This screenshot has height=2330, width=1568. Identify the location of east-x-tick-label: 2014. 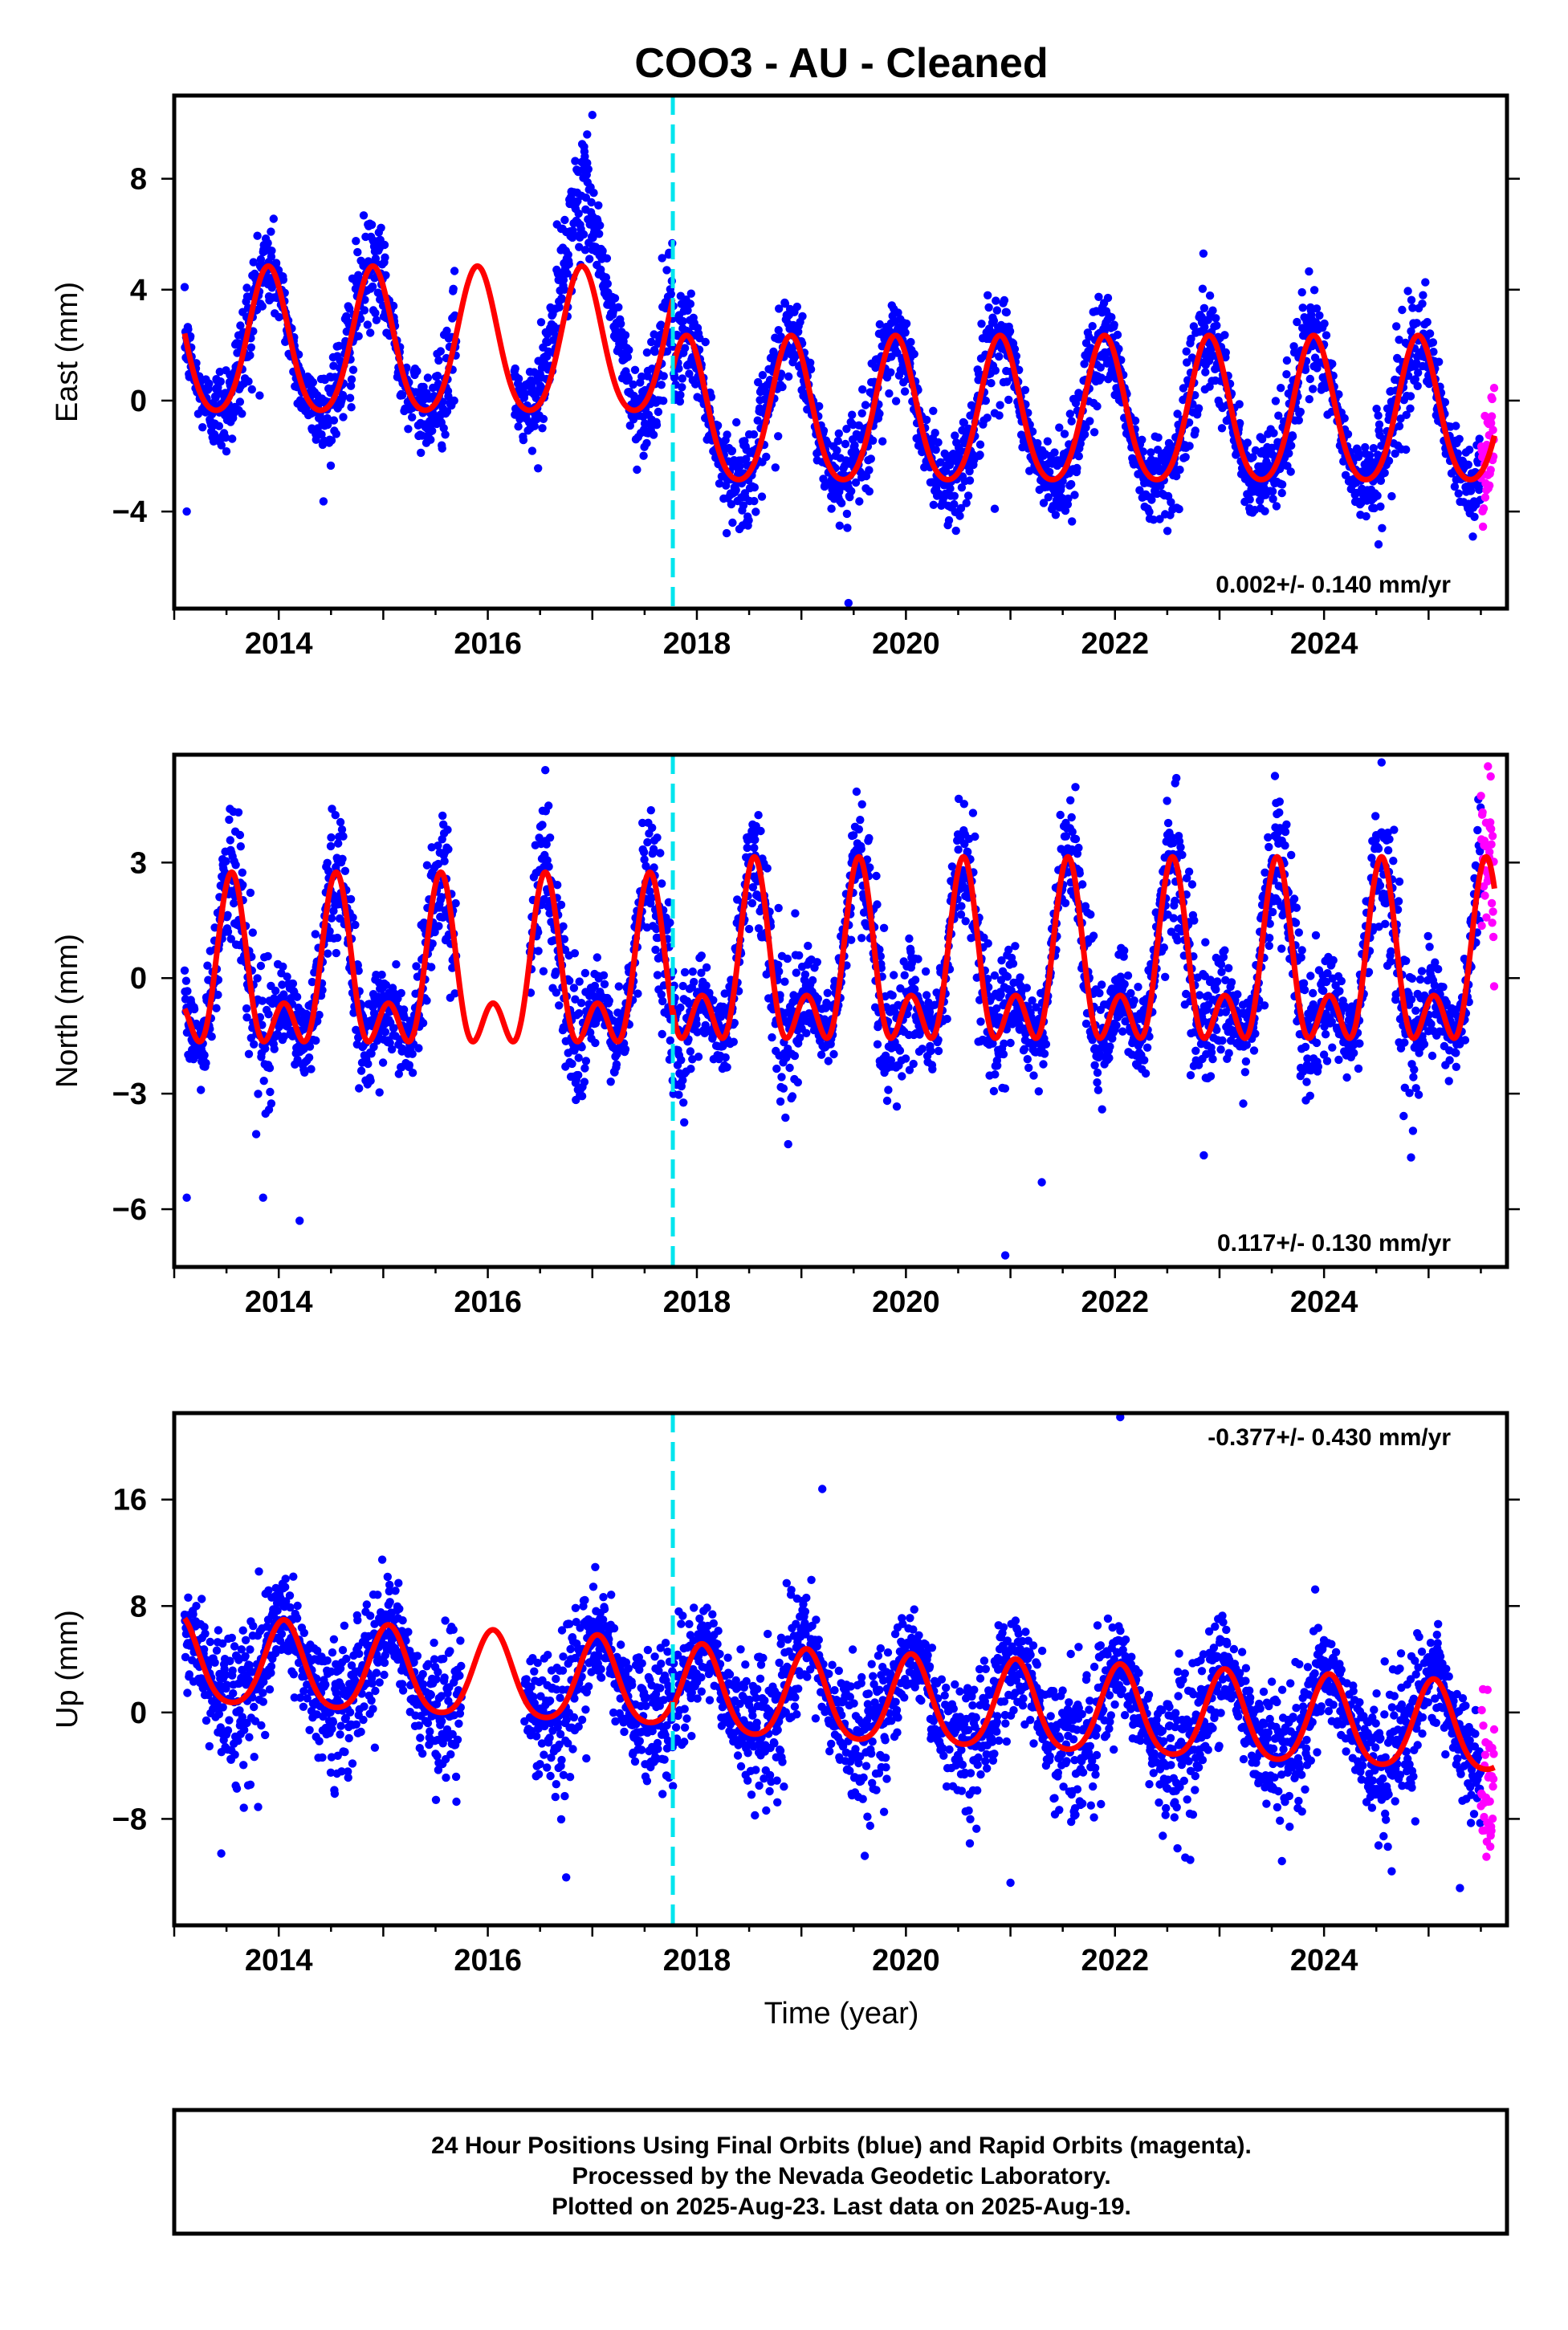
(279, 644).